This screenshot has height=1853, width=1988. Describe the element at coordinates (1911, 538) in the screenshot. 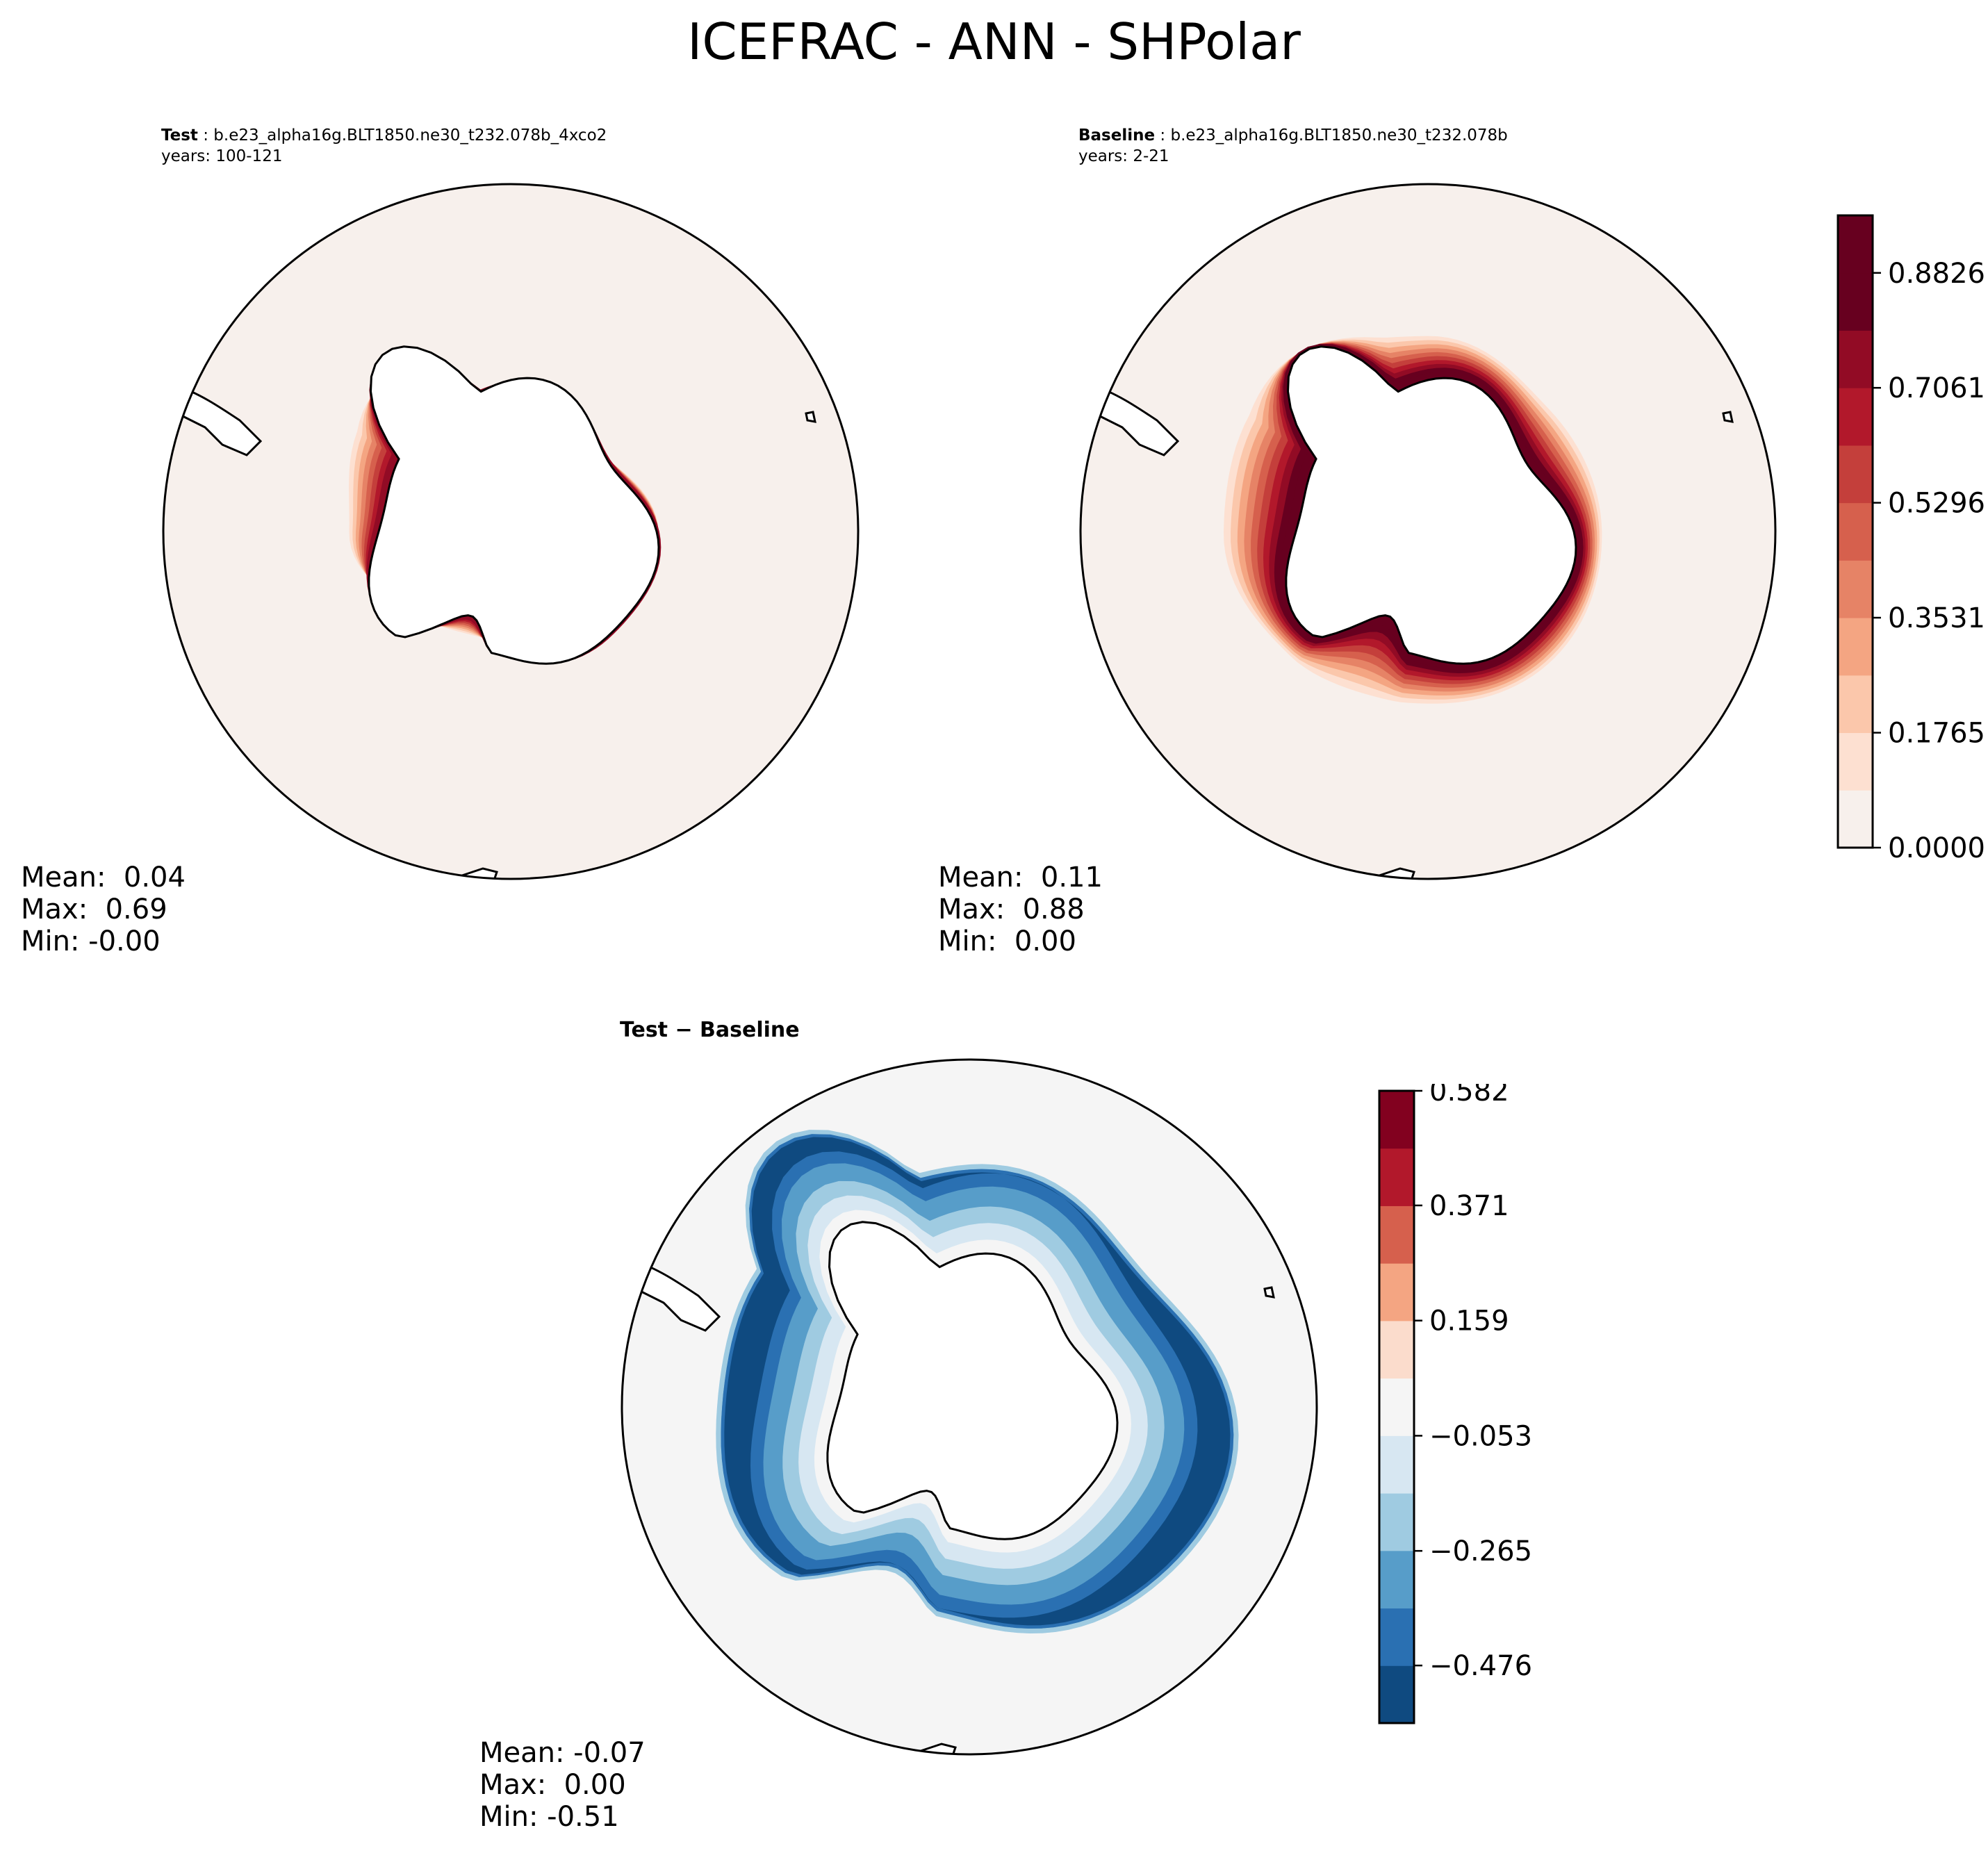

I see `sea-ice-colorbar: 0.0000 0.1765 0.3531 0.5296 0.7061 0.8826` at that location.